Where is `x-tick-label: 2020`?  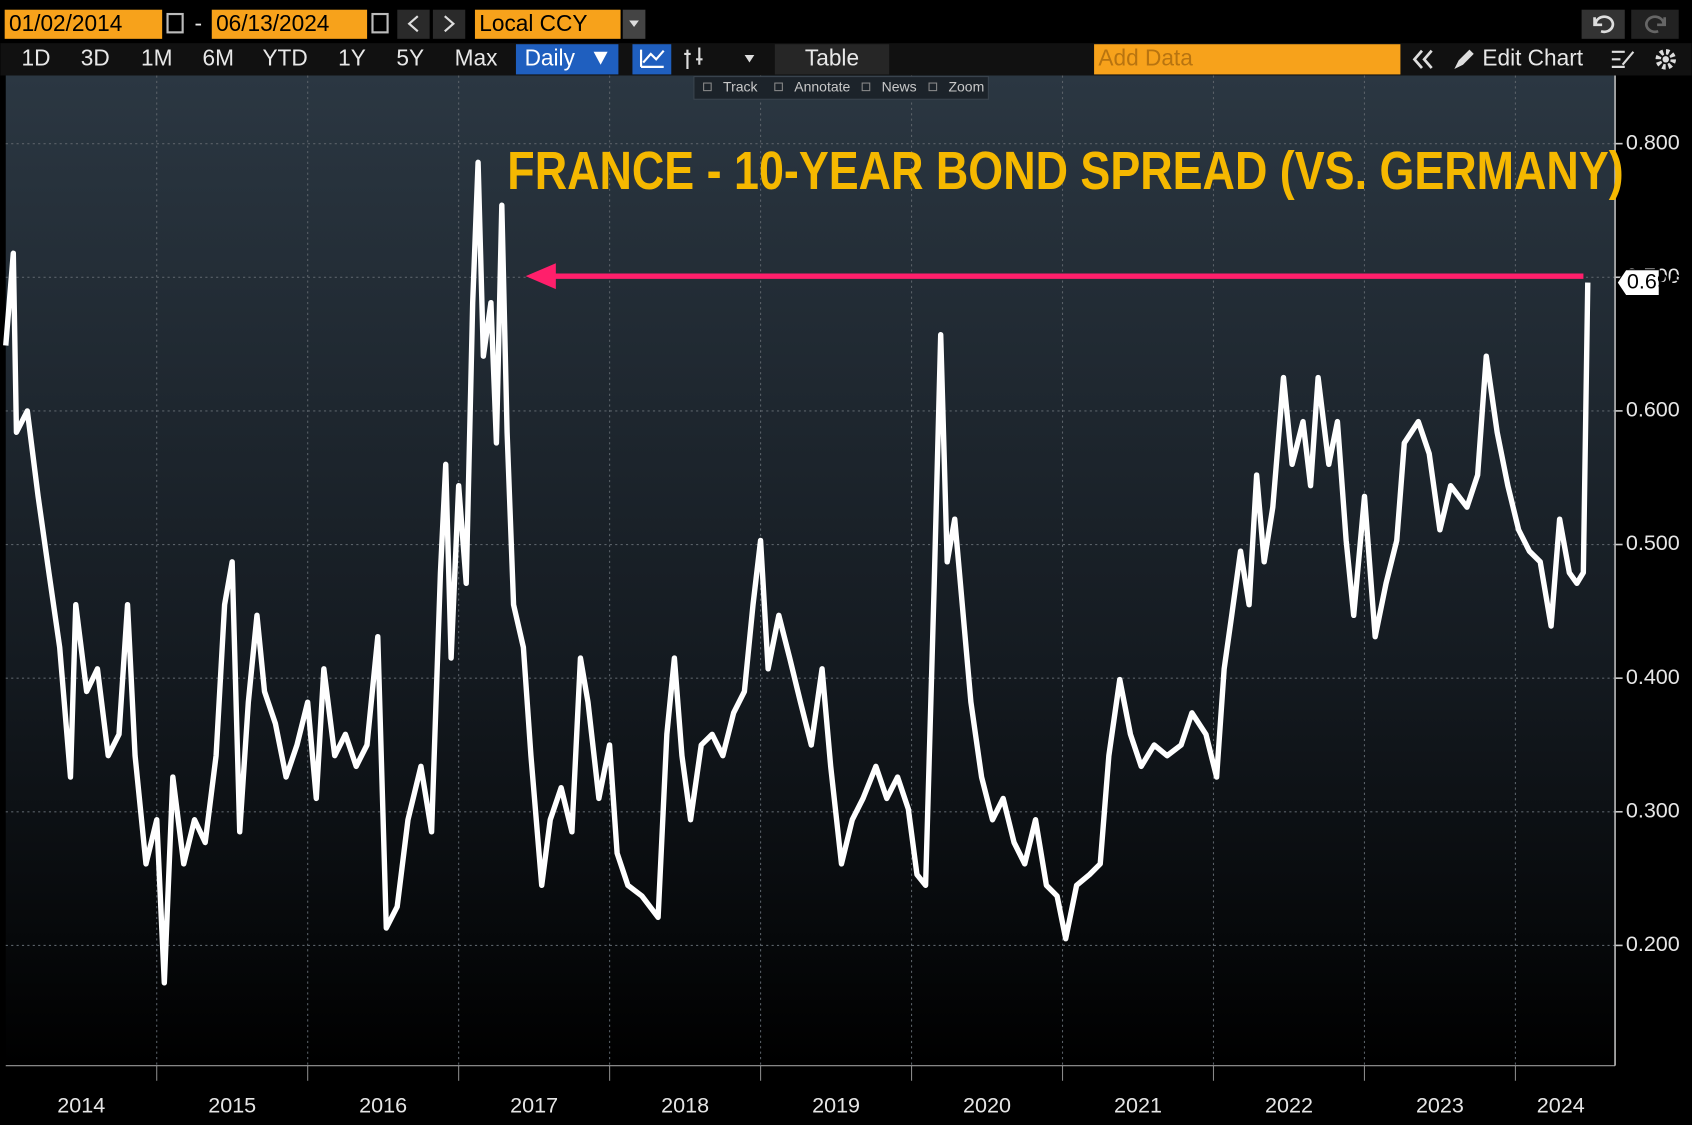
x-tick-label: 2020 is located at coordinates (987, 1104).